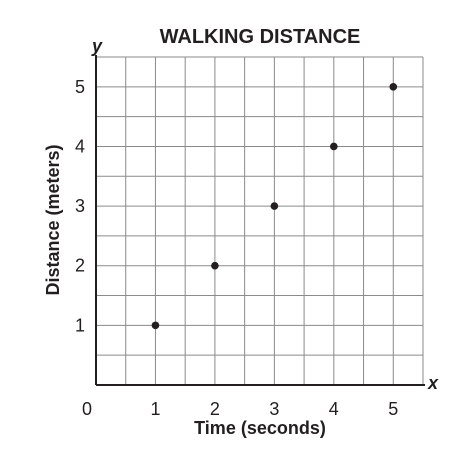 The image size is (465, 467). Describe the element at coordinates (87, 409) in the screenshot. I see `origin-label: 0` at that location.